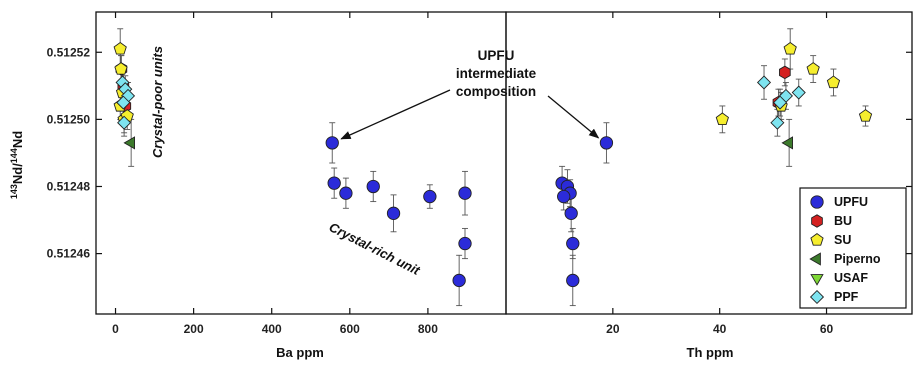  What do you see at coordinates (817, 250) in the screenshot?
I see `legend-markers` at bounding box center [817, 250].